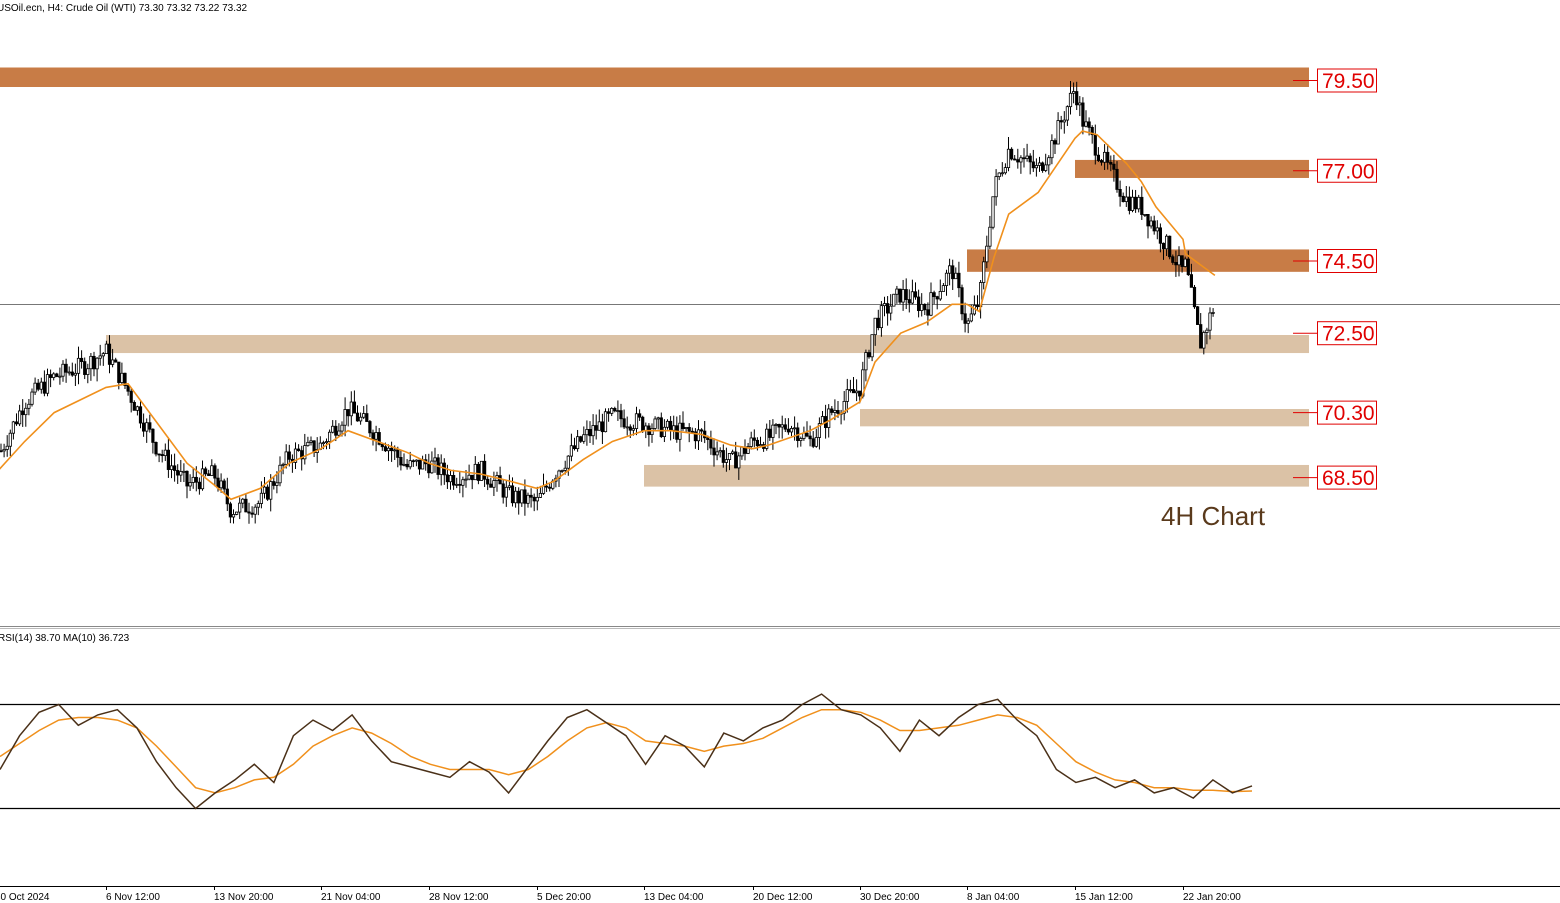 This screenshot has width=1560, height=903. I want to click on time-label: 13 Dec 04:00, so click(674, 897).